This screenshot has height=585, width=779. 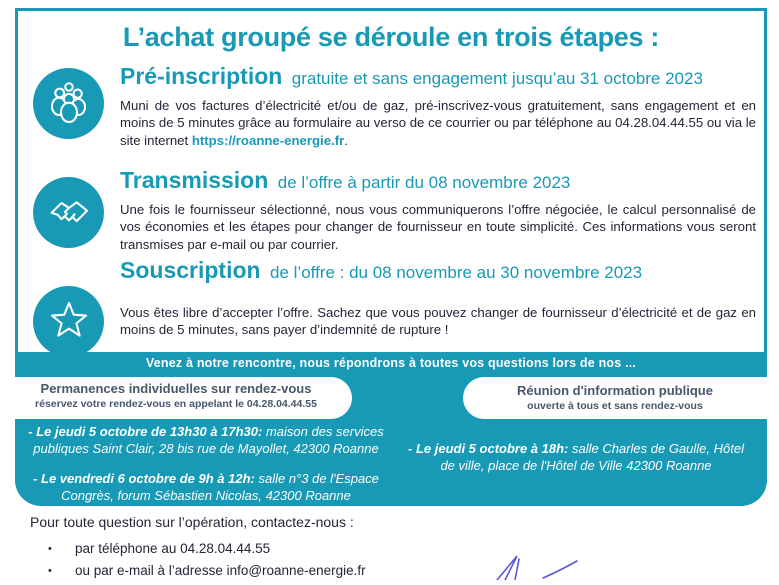 I want to click on signature-scribble, so click(x=540, y=567).